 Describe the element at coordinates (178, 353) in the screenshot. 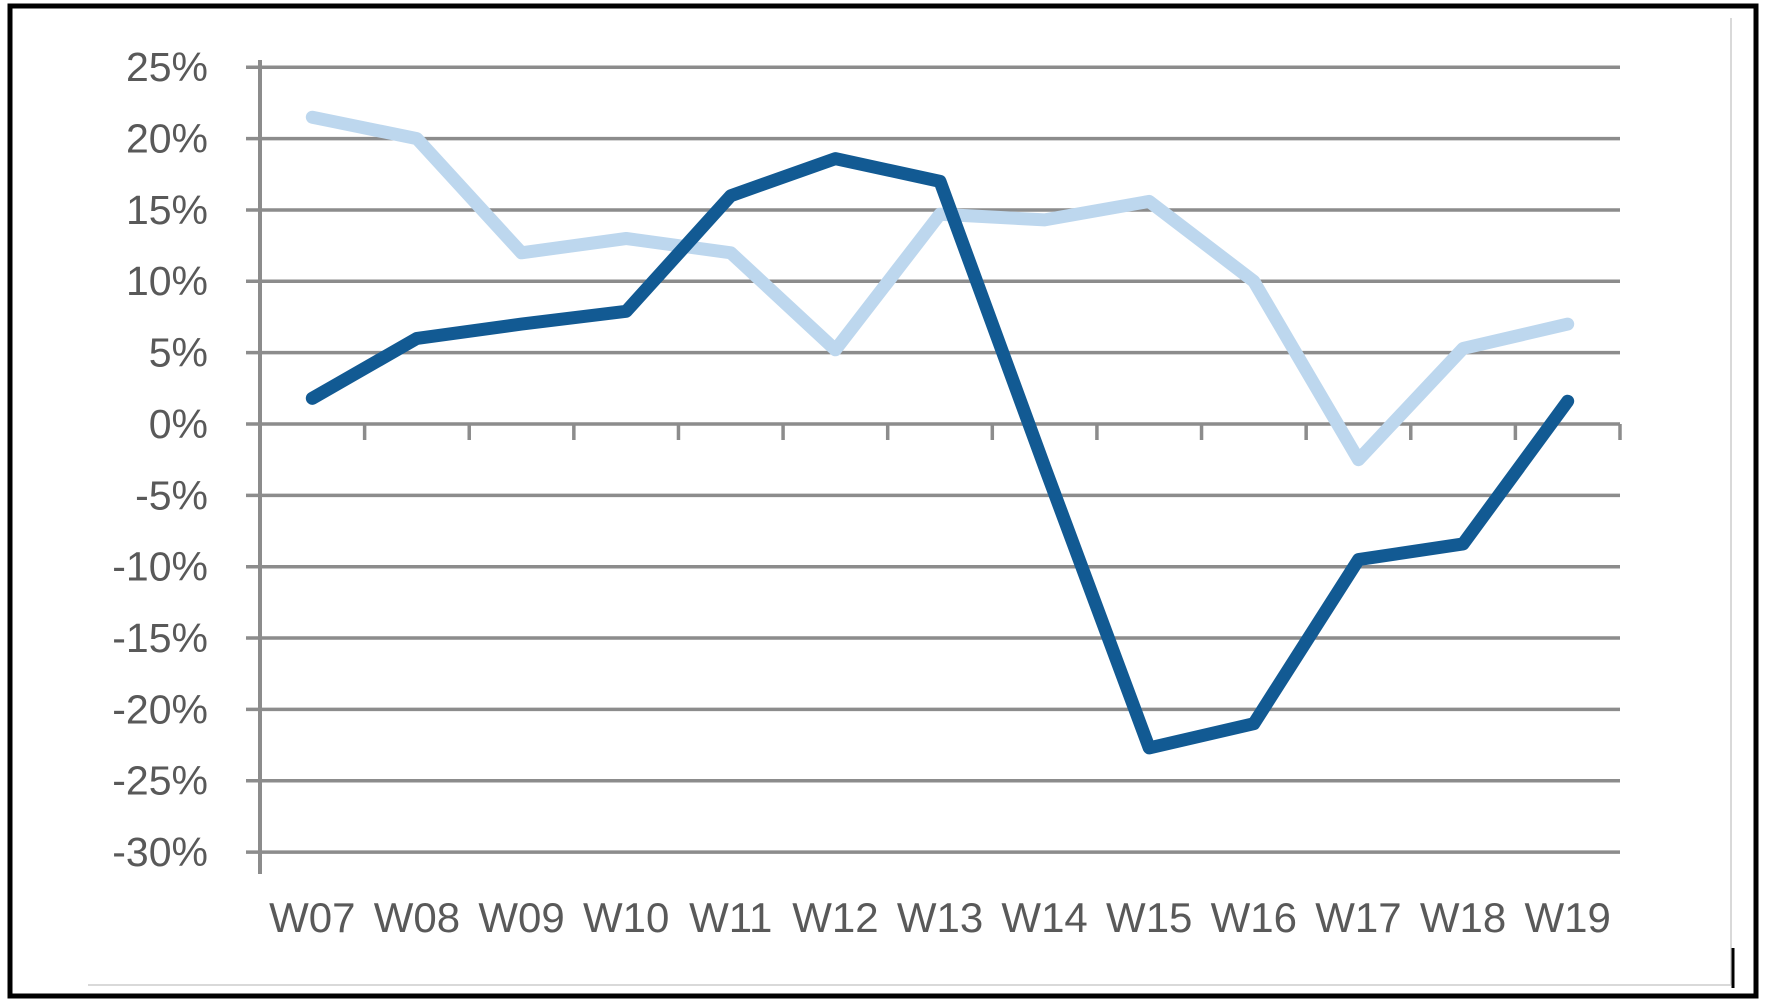

I see `y-tick-label-5: 5%` at that location.